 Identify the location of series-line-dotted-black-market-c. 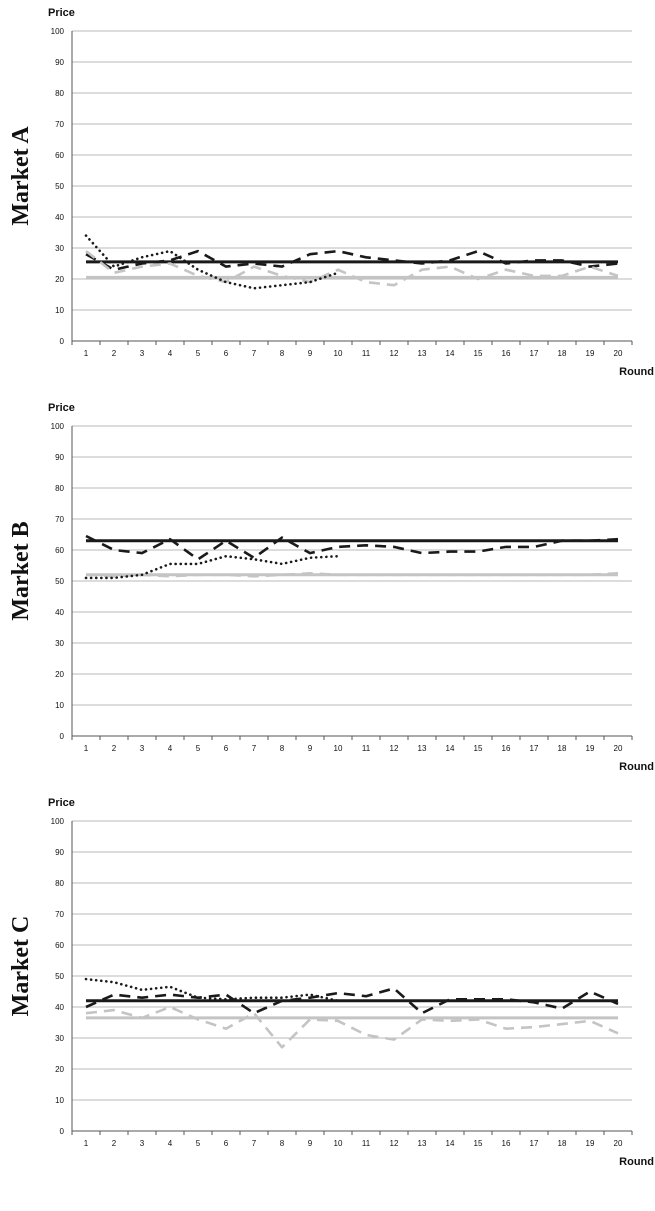
(212, 990).